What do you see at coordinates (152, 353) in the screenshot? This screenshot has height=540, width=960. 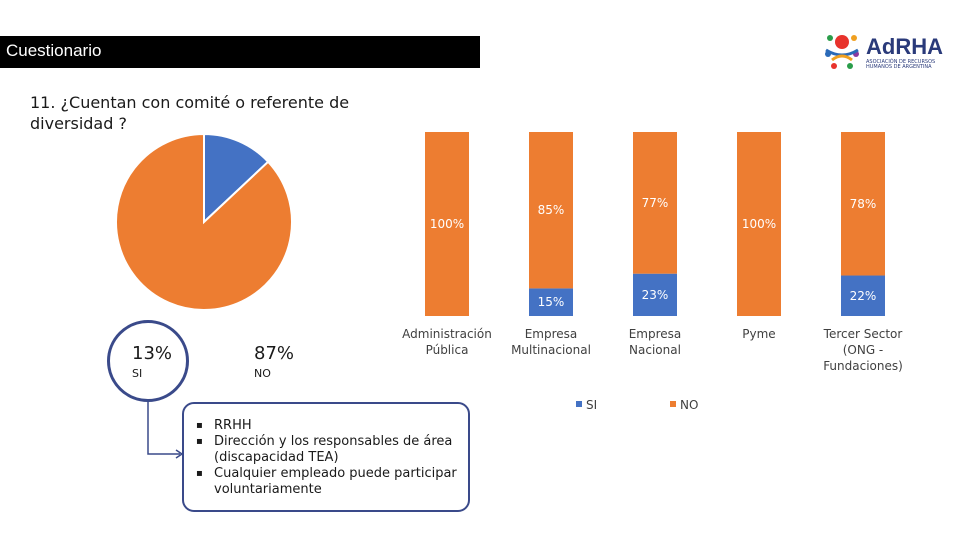 I see `pie-si-percent: 13%` at bounding box center [152, 353].